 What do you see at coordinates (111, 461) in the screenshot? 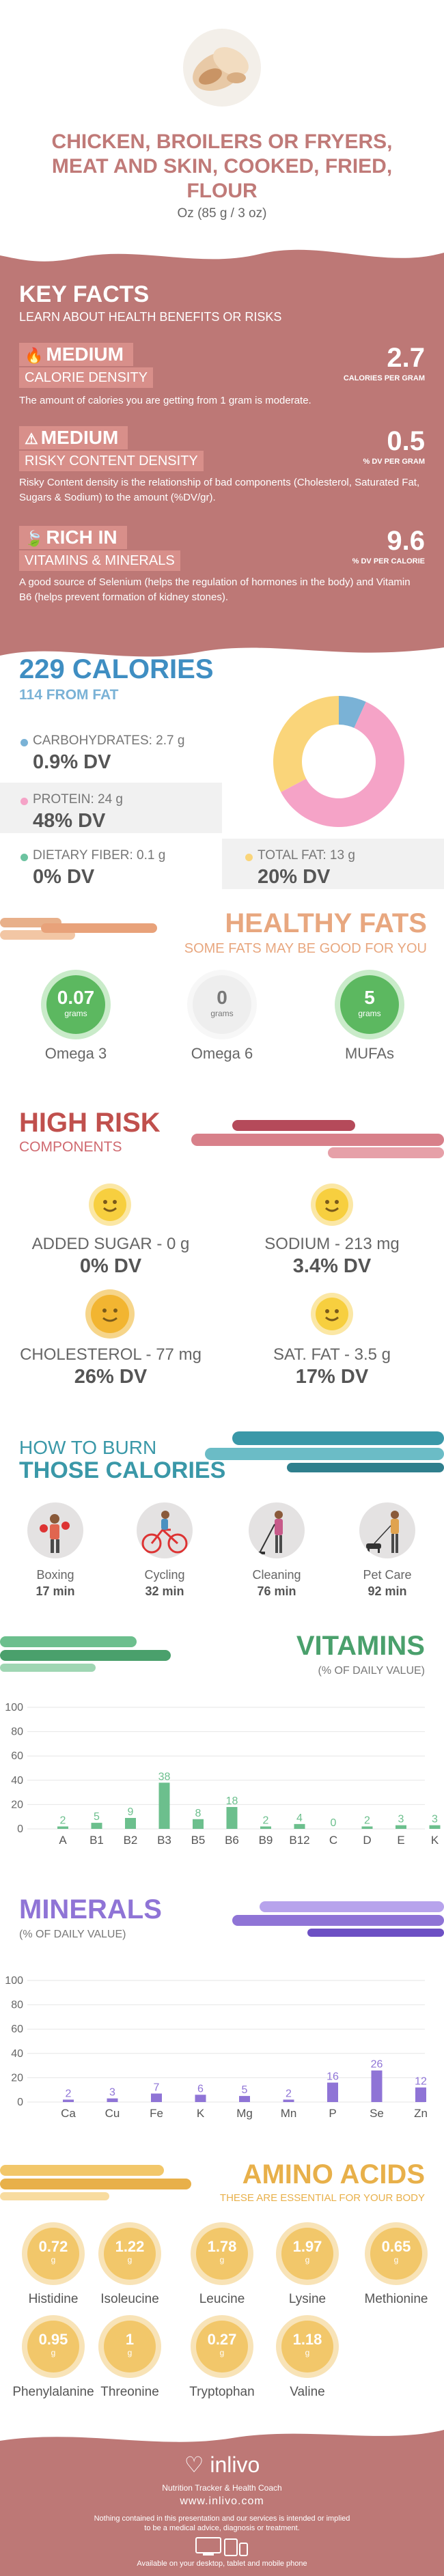
I see `risky-density-label: RISKY CONTENT DENSITY` at bounding box center [111, 461].